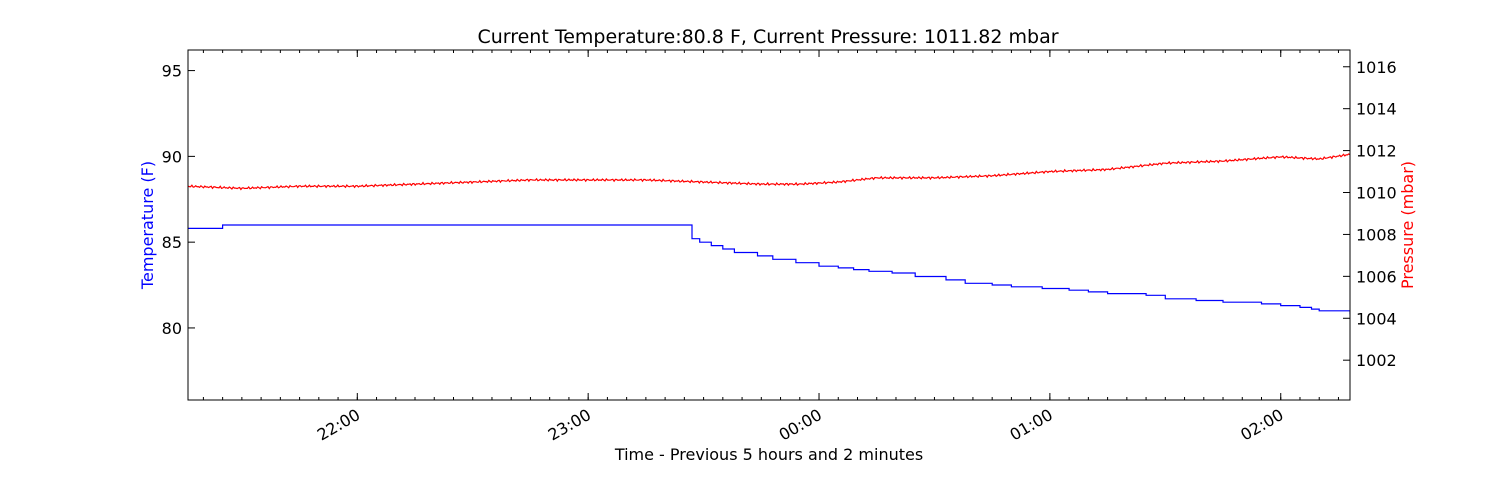 The width and height of the screenshot is (1500, 500). I want to click on y-right-tick-label: 1002, so click(1376, 360).